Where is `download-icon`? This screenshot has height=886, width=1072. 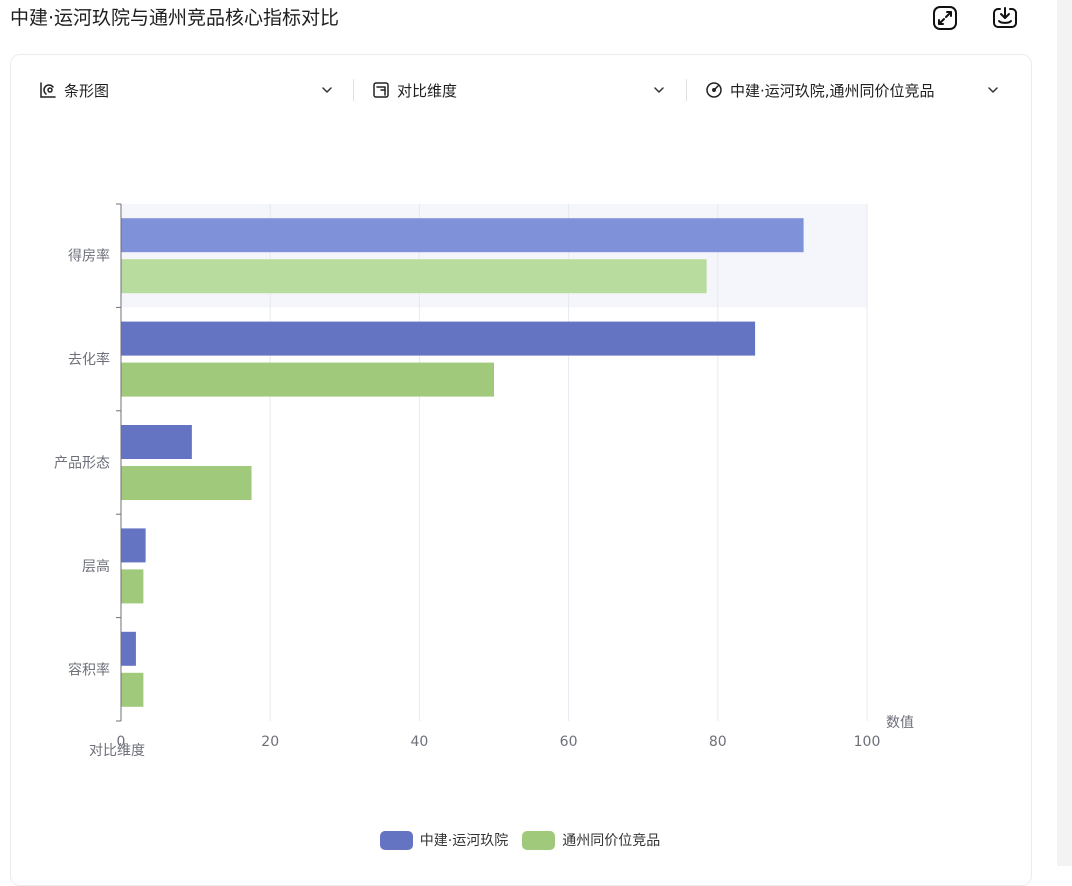
download-icon is located at coordinates (1005, 18).